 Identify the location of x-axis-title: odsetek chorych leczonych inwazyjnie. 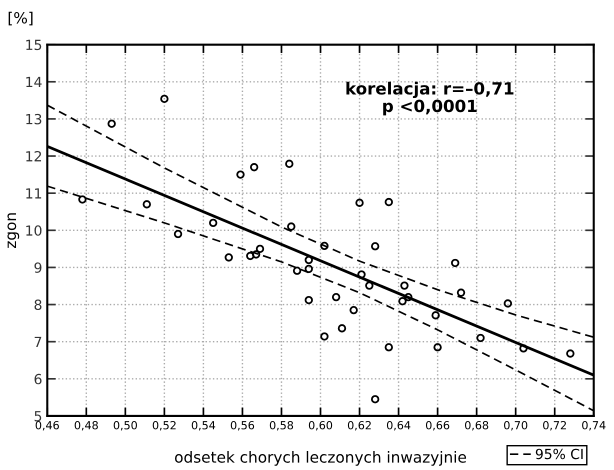
(320, 458).